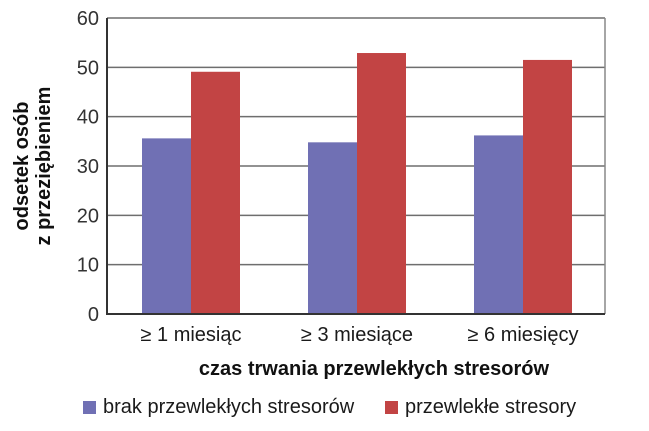  What do you see at coordinates (374, 369) in the screenshot?
I see `x-axis-label: czas trwania przewlekłych stresorów` at bounding box center [374, 369].